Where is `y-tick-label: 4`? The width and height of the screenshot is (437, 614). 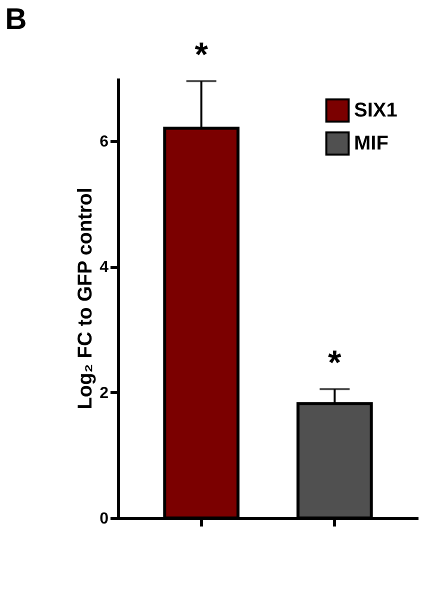
y-tick-label: 4 is located at coordinates (104, 267).